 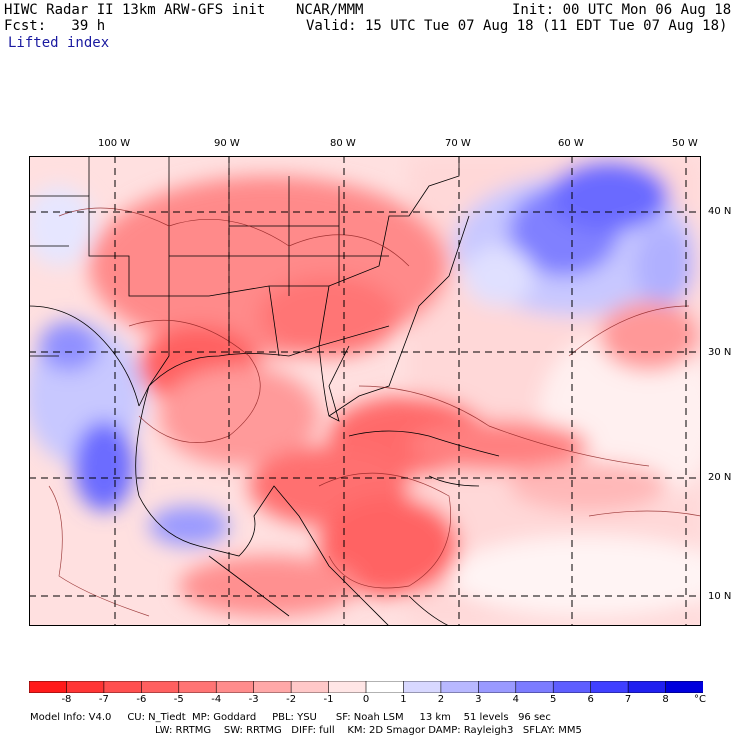 What do you see at coordinates (141, 699) in the screenshot?
I see `colorbar-tick-label: -6` at bounding box center [141, 699].